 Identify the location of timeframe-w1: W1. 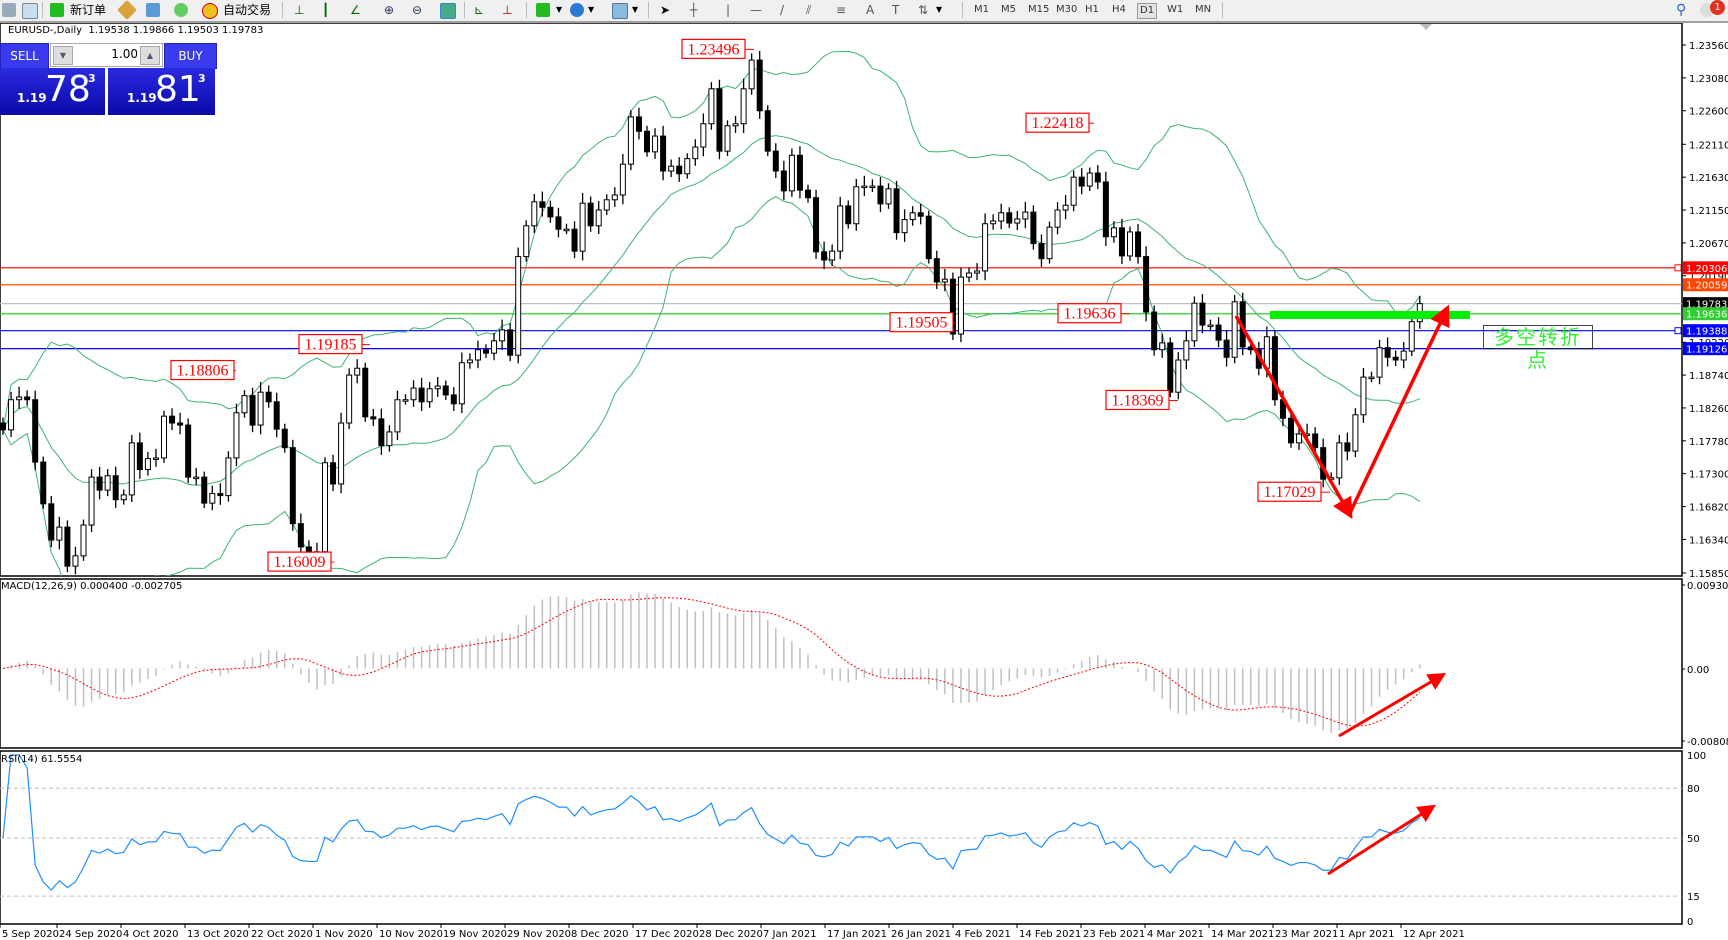
(1175, 9).